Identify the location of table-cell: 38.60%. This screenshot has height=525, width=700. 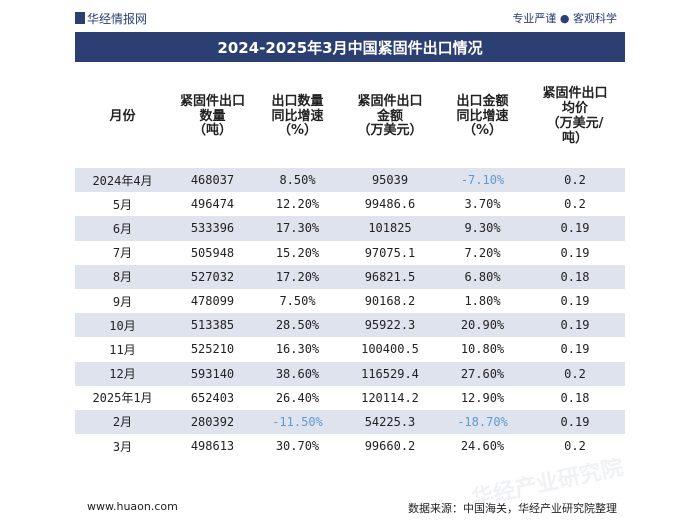
(297, 373).